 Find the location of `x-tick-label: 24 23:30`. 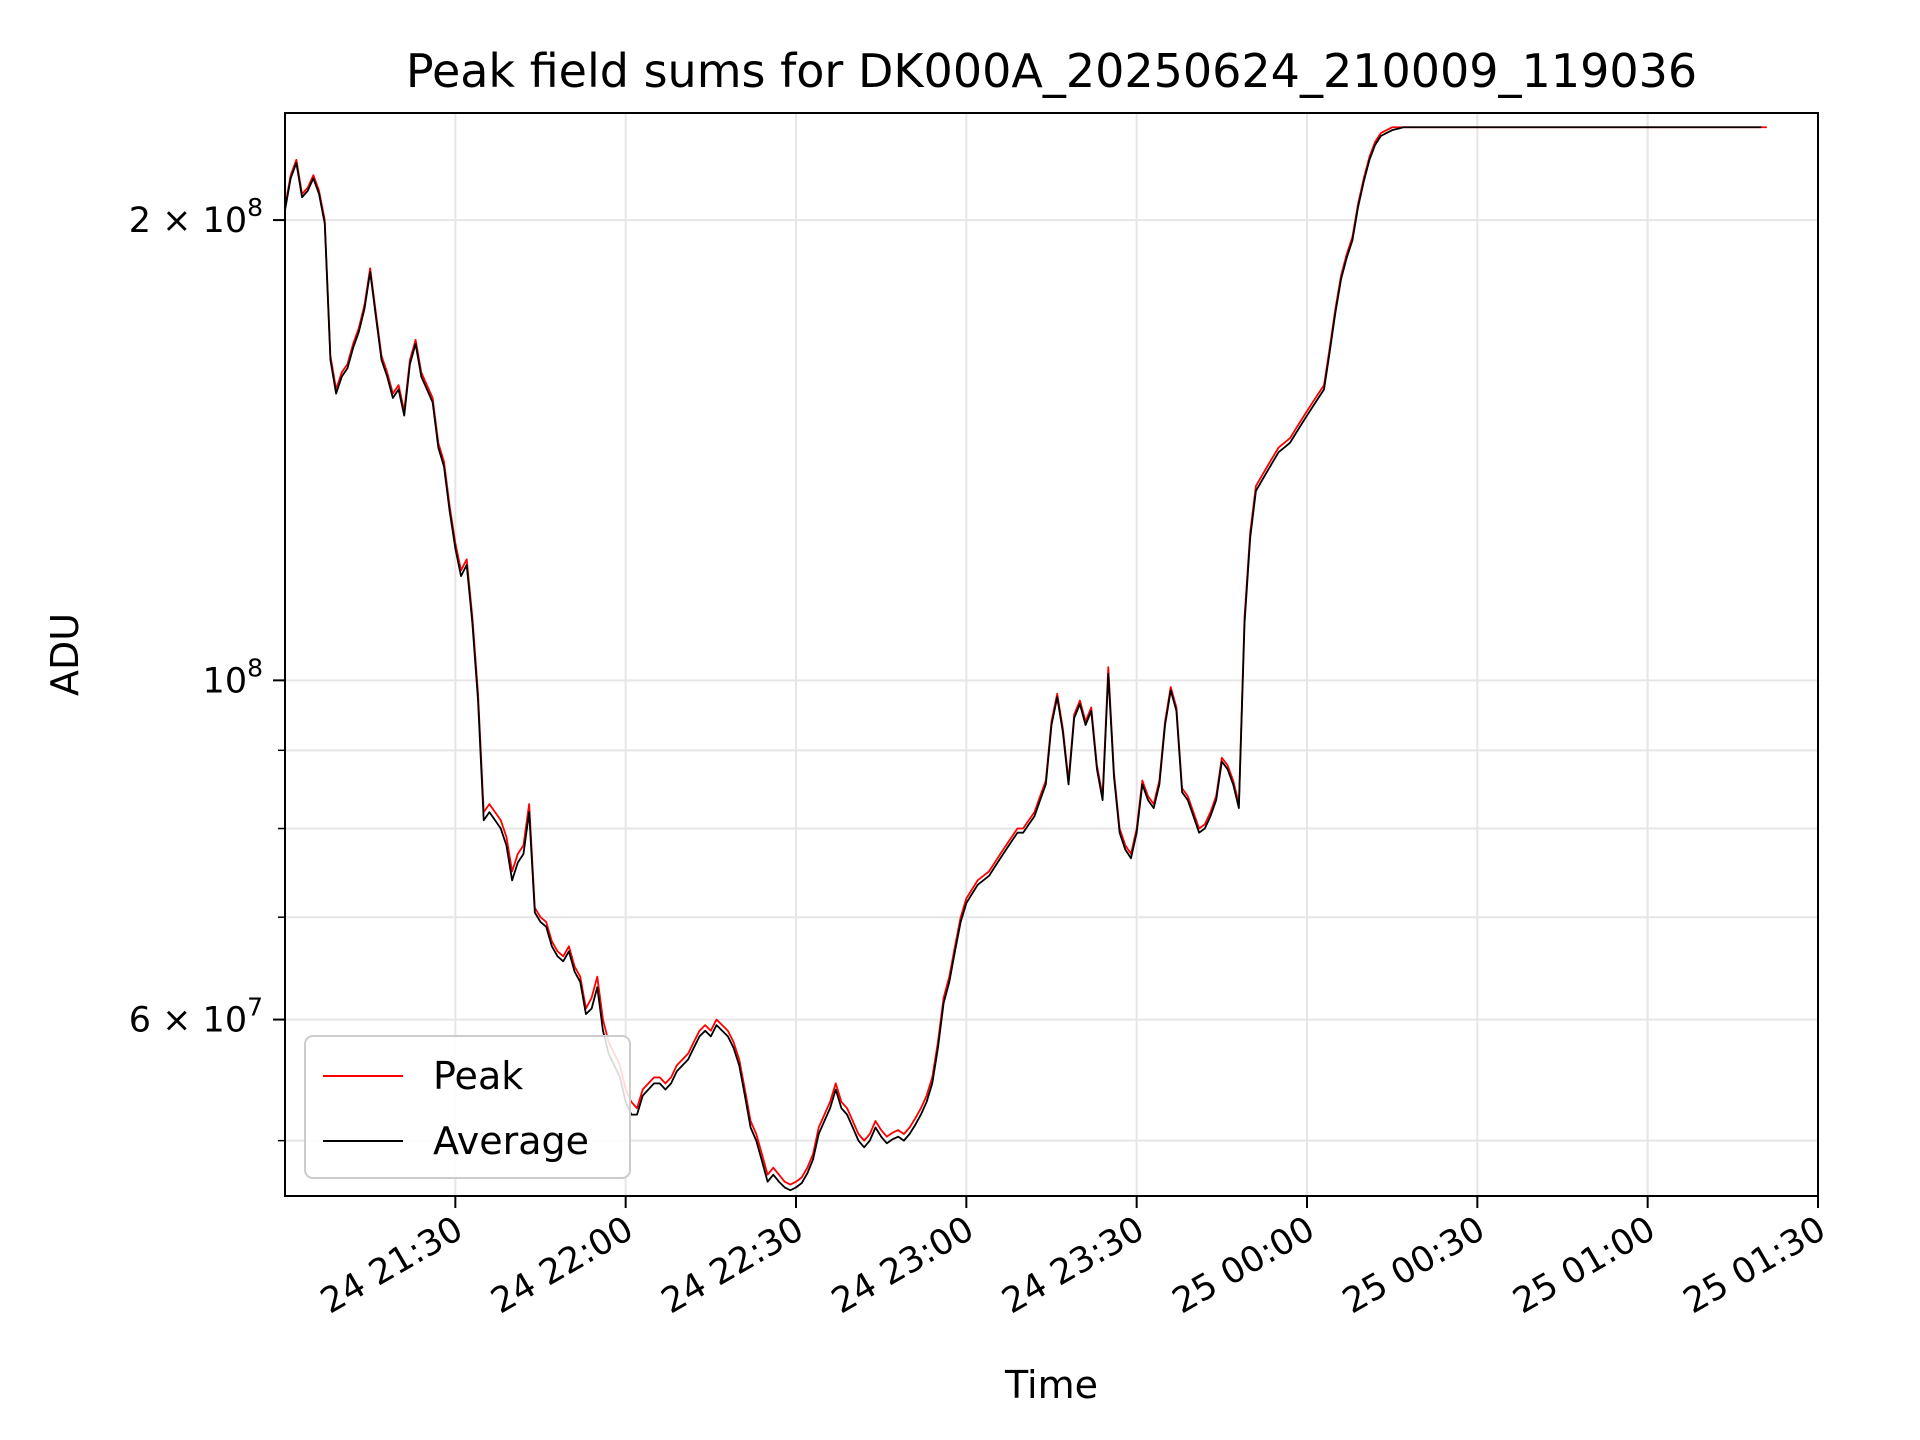

x-tick-label: 24 23:30 is located at coordinates (1074, 1265).